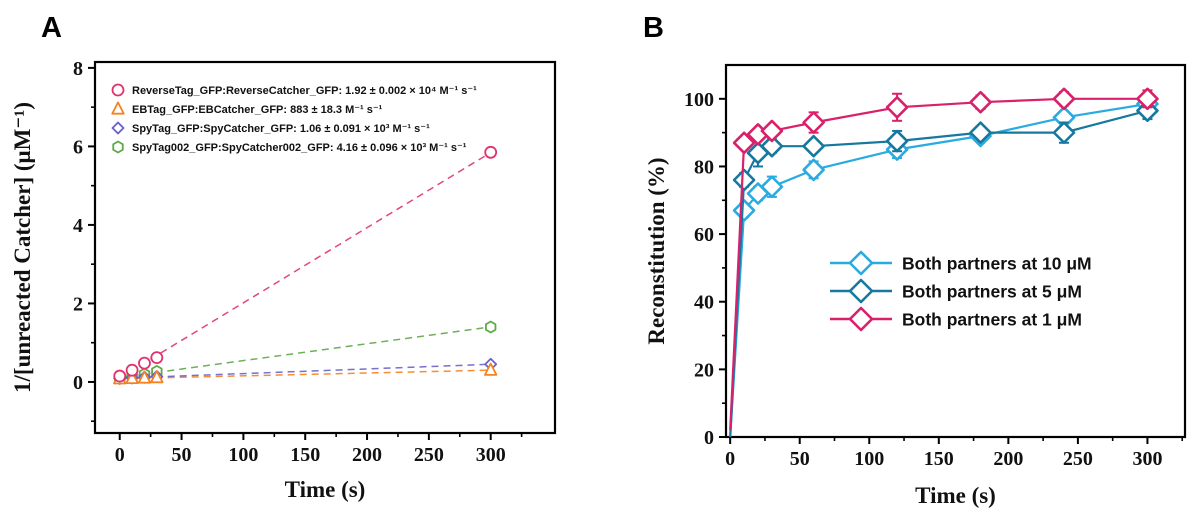 This screenshot has width=1204, height=532. I want to click on y-axis-label: Reconstitution (%), so click(656, 250).